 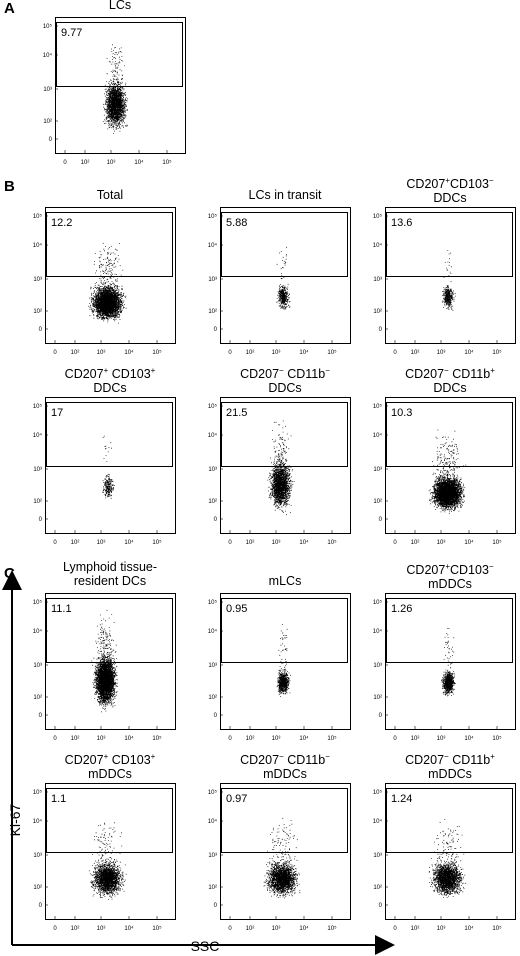 What do you see at coordinates (444, 281) in the screenshot?
I see `flow-plot: 10⁵ 10⁴ 10³ 10² 0 0 10² 10³ 10⁴ 10⁵ 13.6` at bounding box center [444, 281].